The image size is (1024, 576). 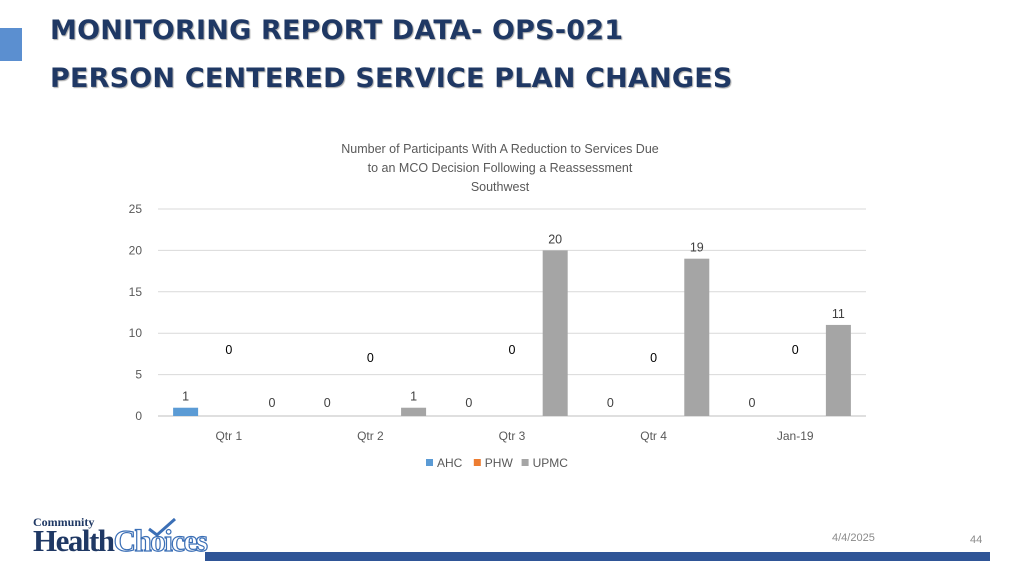 What do you see at coordinates (413, 397) in the screenshot?
I see `data-label-upmc: 1` at bounding box center [413, 397].